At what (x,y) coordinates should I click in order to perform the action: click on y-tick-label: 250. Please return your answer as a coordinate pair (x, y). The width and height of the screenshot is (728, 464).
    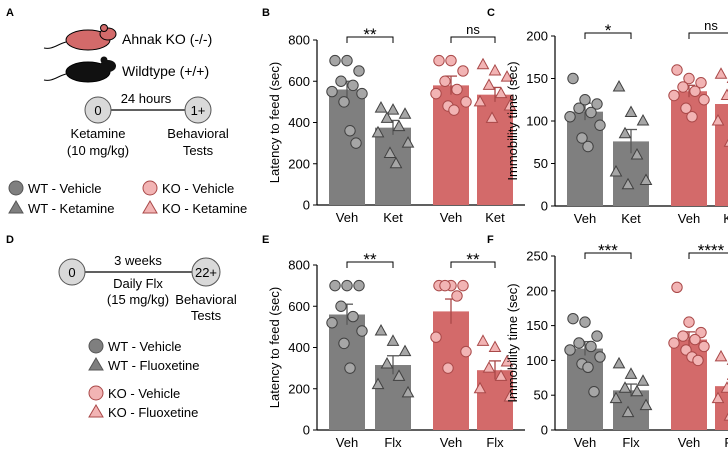
    Looking at the image, I should click on (537, 256).